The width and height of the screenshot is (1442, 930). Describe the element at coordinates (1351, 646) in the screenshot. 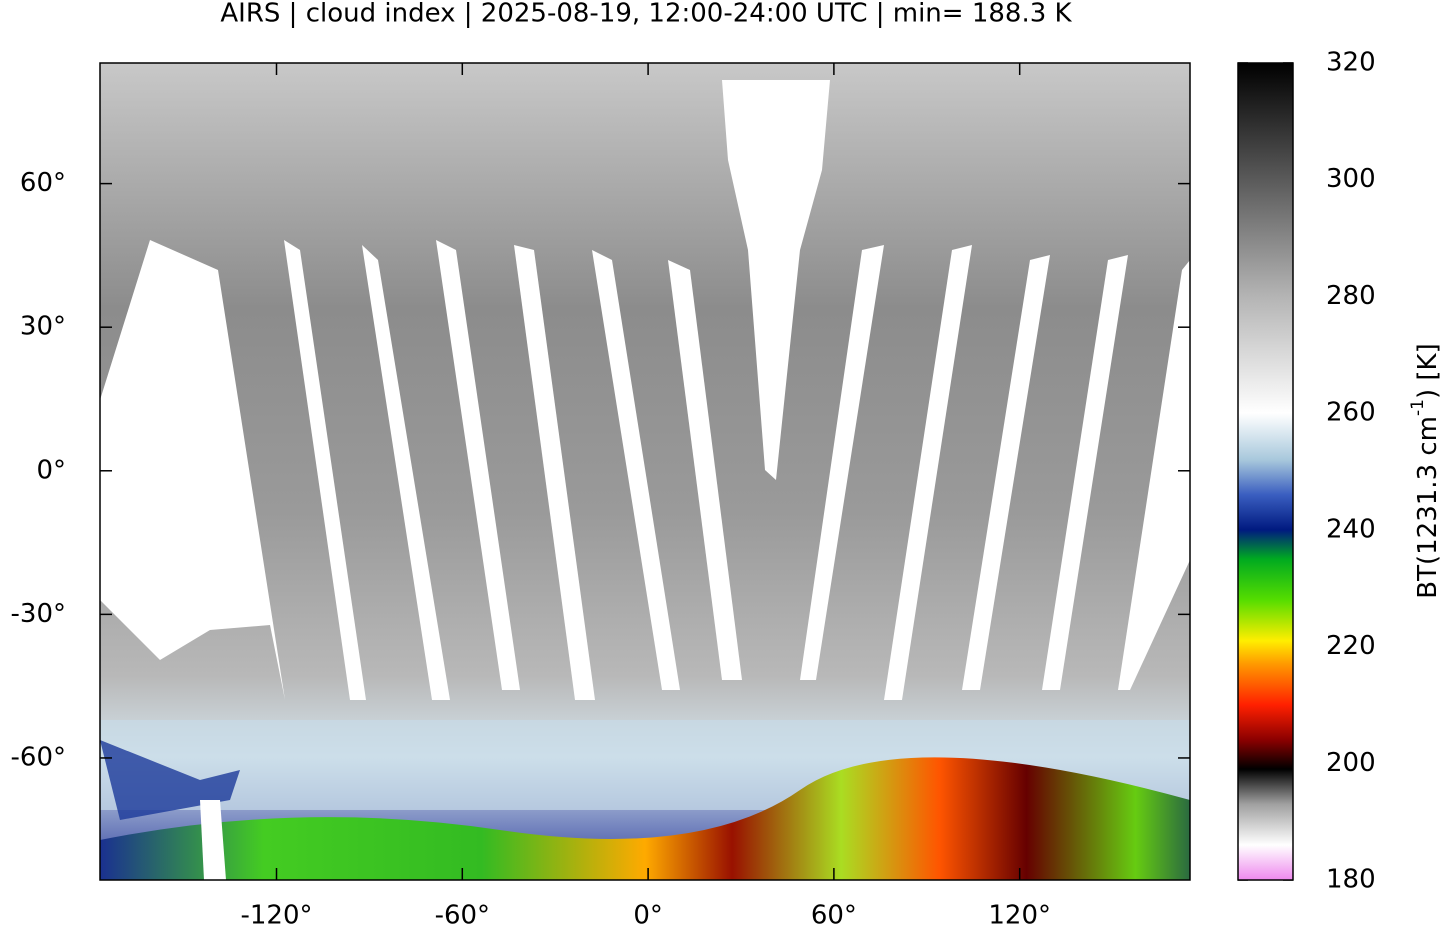

I see `colorbar-tick-label: 220` at that location.